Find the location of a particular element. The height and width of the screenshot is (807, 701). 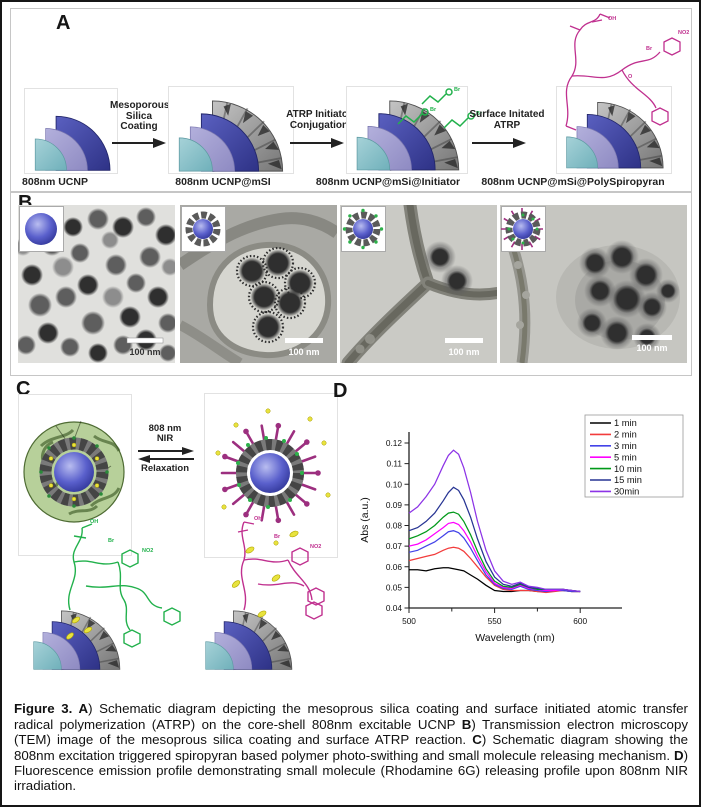

tem-inset-ucnp is located at coordinates (41, 229).